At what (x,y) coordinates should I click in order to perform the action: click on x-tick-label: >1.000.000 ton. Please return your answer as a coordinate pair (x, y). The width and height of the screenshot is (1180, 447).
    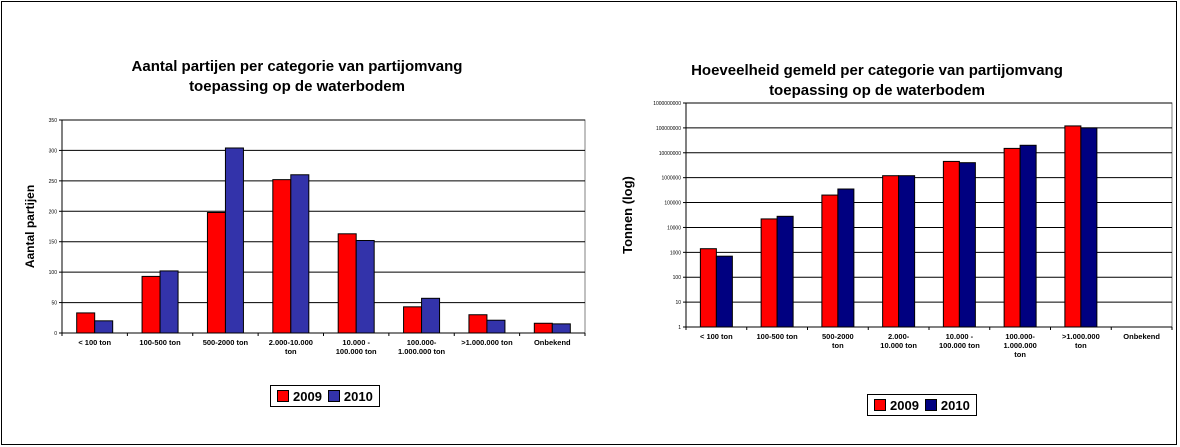
    Looking at the image, I should click on (487, 342).